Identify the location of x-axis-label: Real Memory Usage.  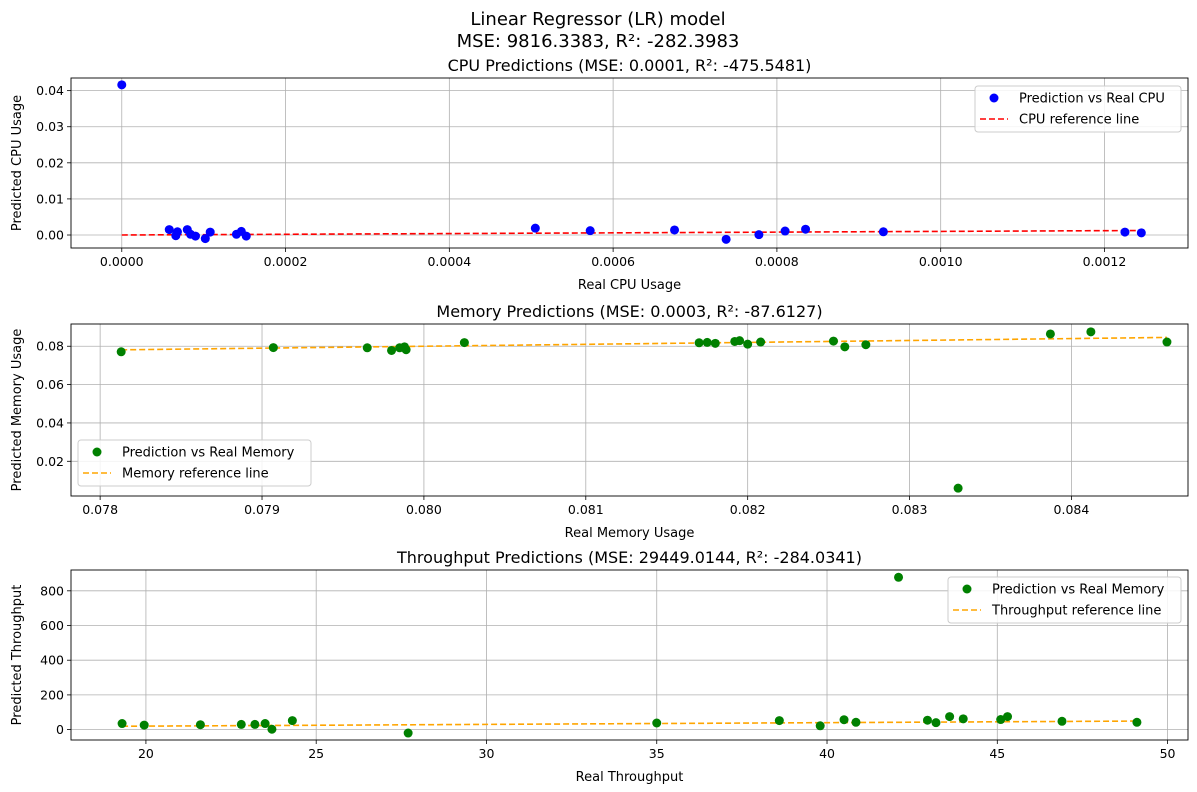
(630, 533).